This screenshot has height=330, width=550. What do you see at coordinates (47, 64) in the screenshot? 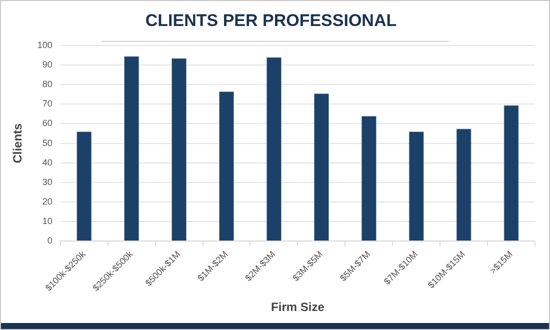
I see `y-tick-label: 90` at bounding box center [47, 64].